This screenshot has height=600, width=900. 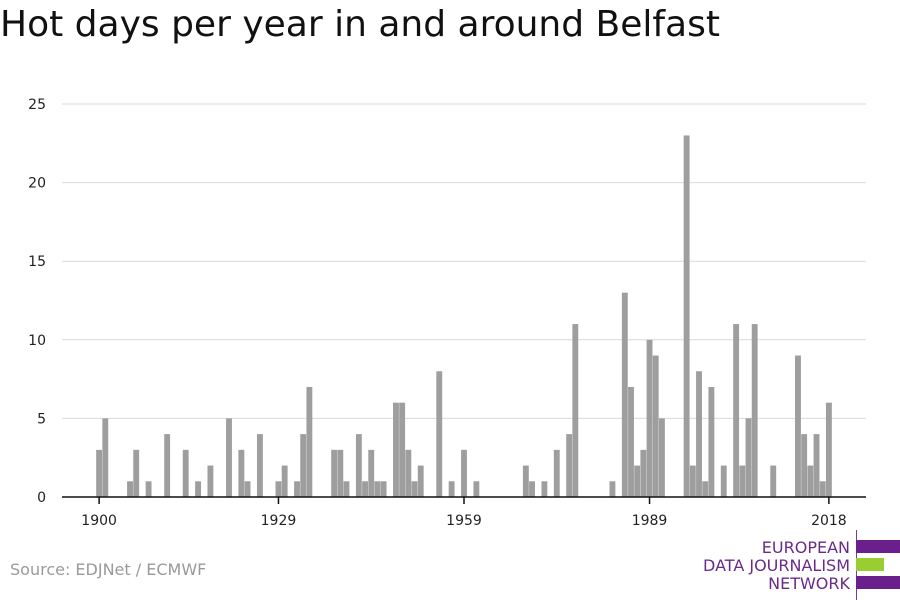 What do you see at coordinates (408, 473) in the screenshot?
I see `bar-1950` at bounding box center [408, 473].